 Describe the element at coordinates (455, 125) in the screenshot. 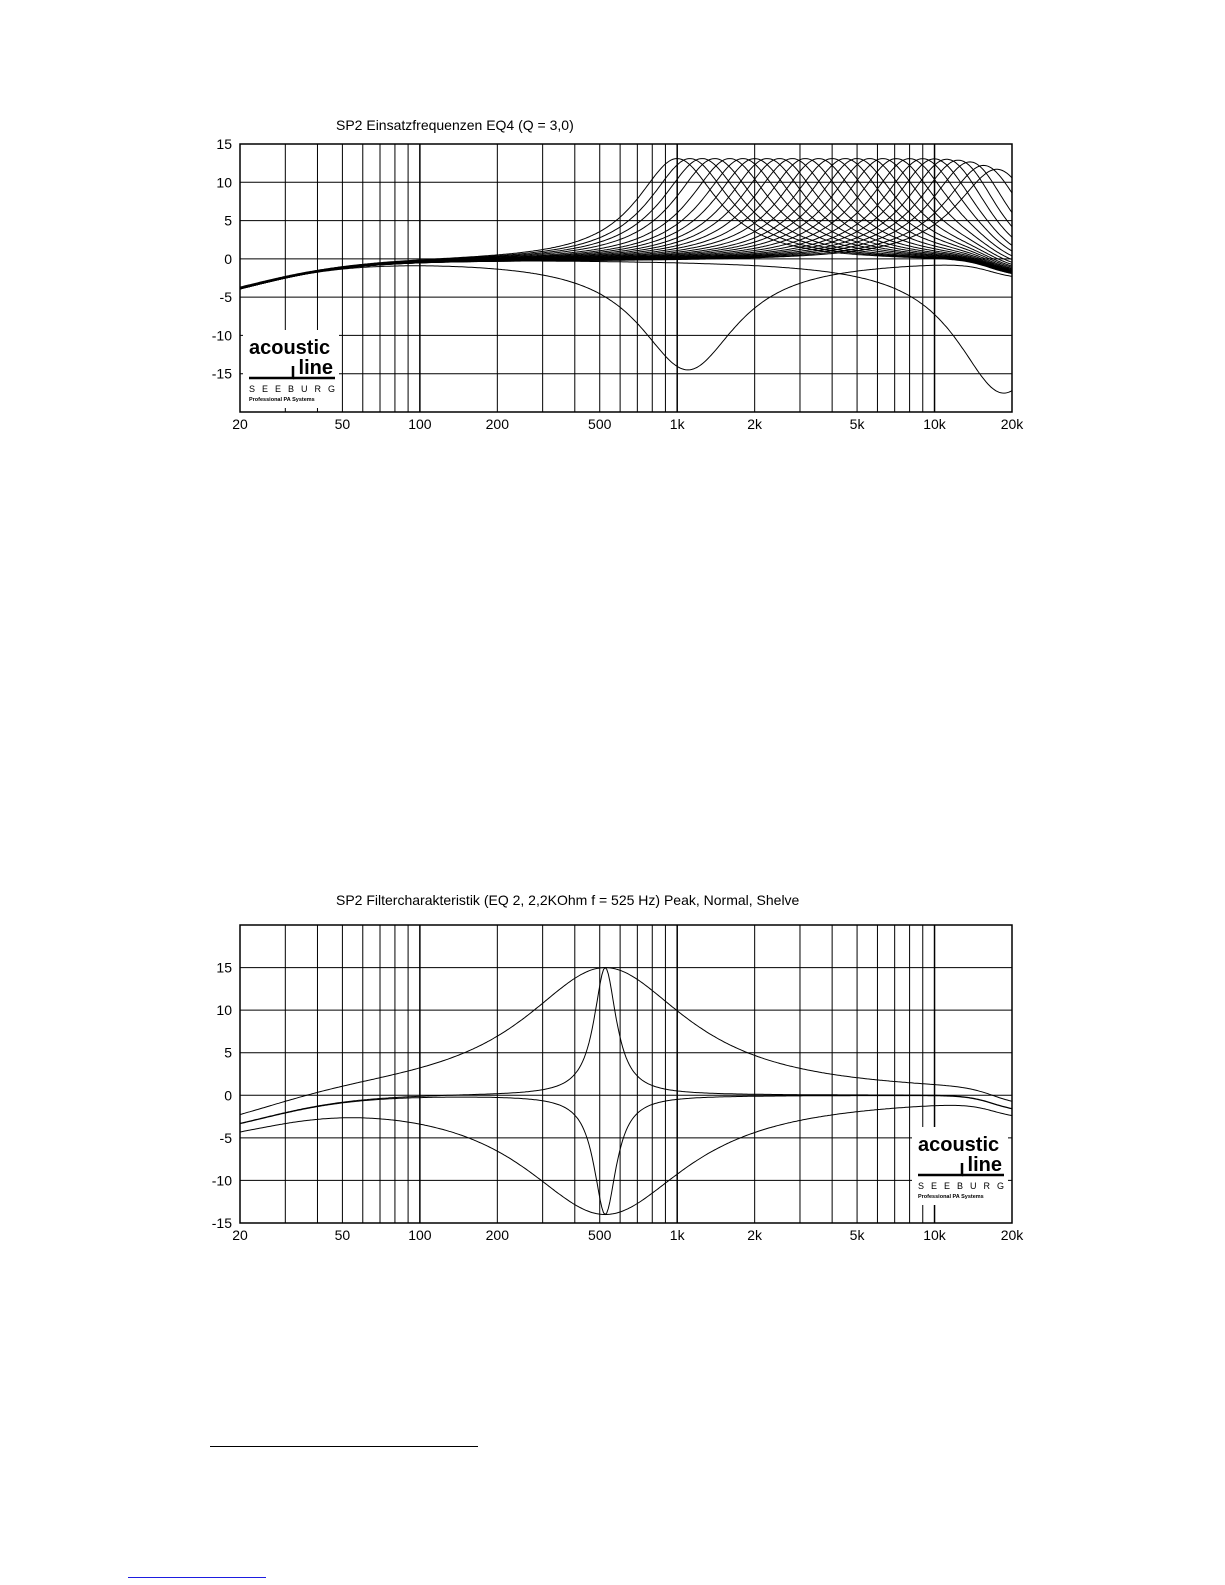

I see `chart-title: SP2 Einsatzfrequenzen EQ4 (Q = 3,0)` at that location.